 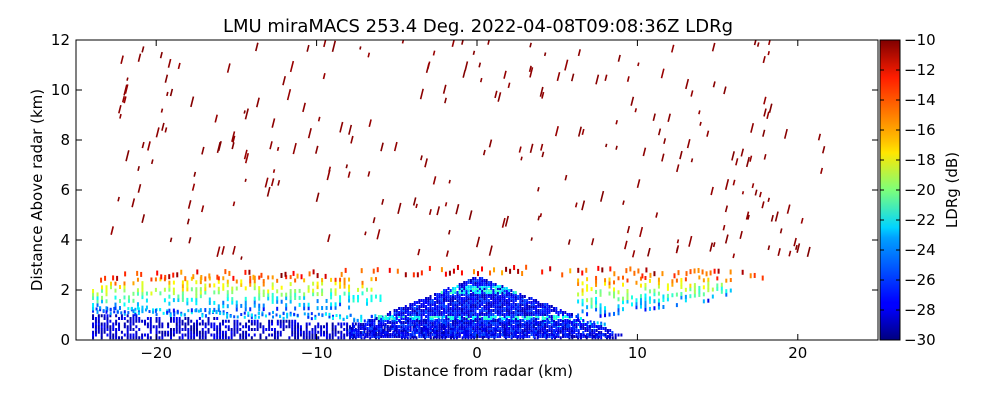 I want to click on colorbar-tick-label: −24, so click(x=920, y=250).